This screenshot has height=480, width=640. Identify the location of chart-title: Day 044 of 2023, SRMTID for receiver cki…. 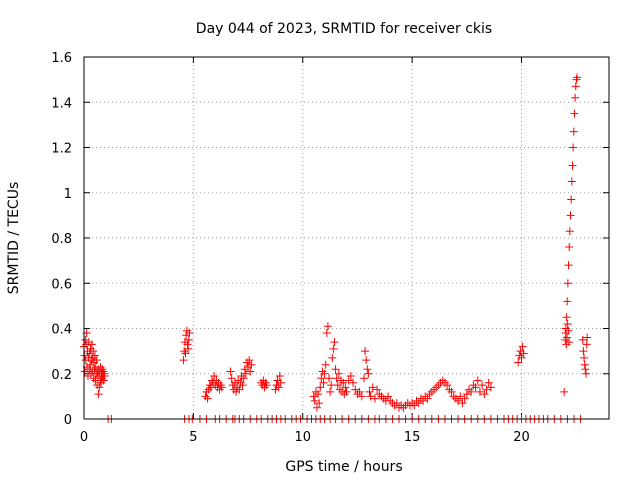
(344, 29).